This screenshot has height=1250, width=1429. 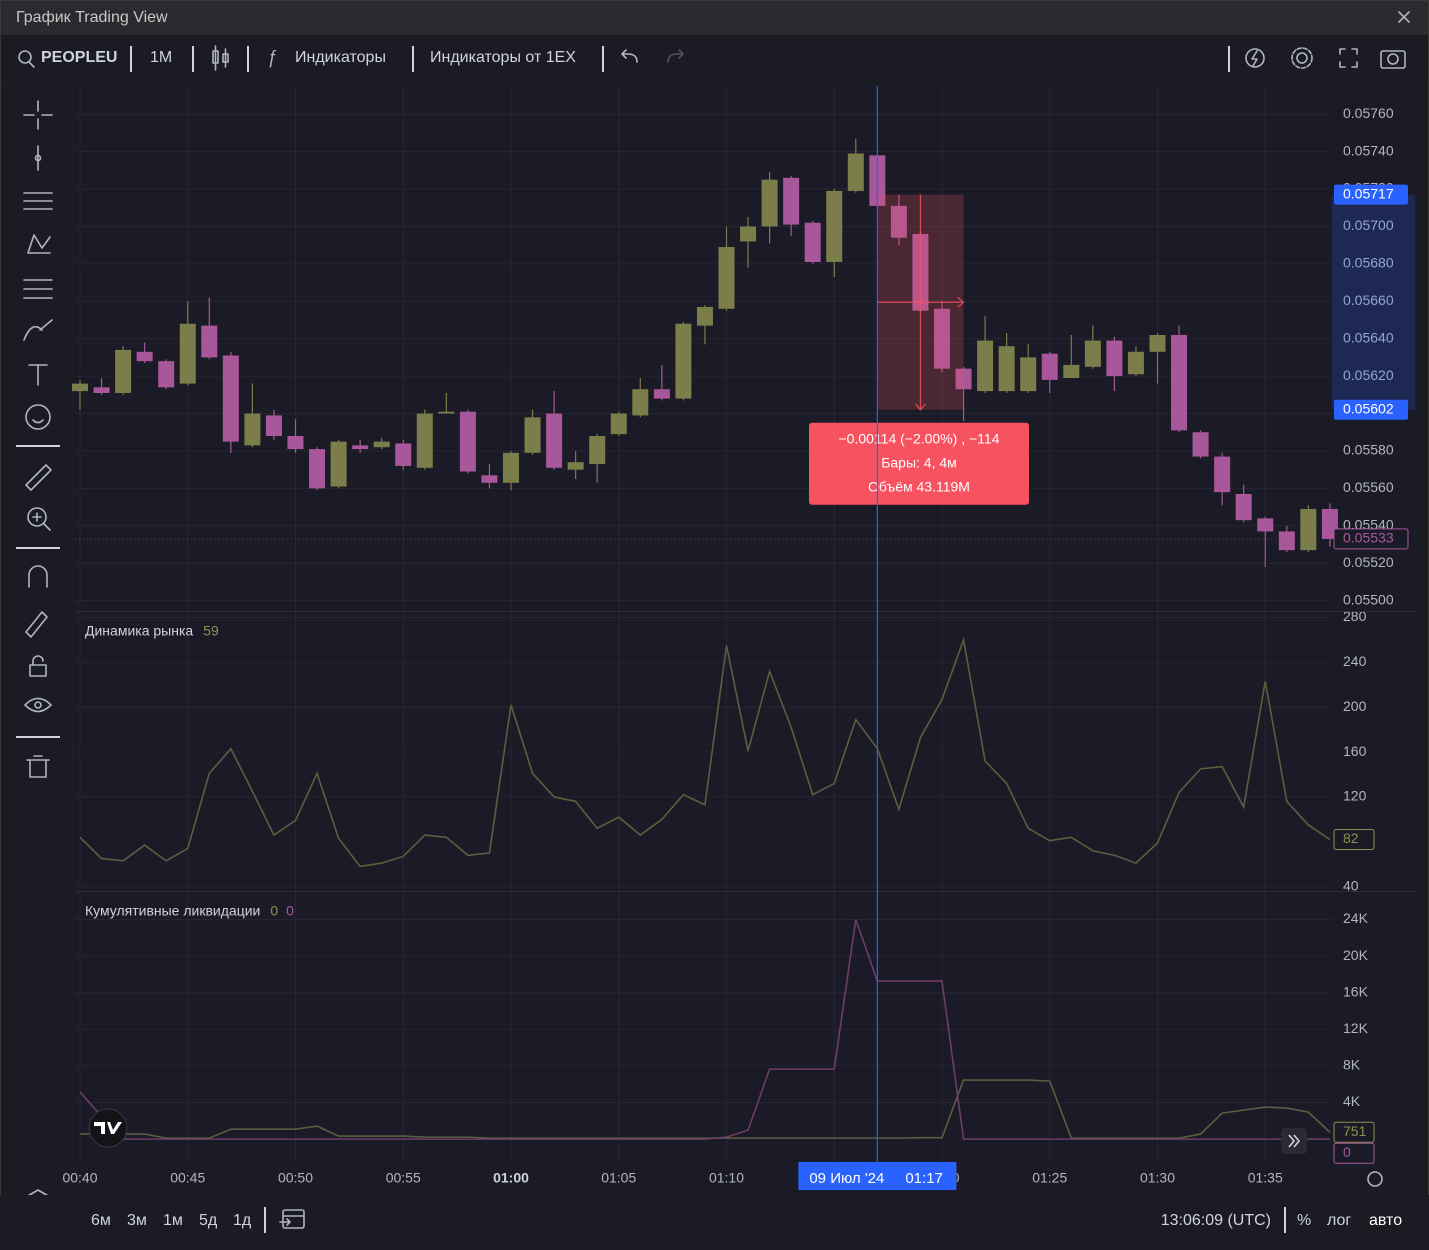 I want to click on log-toggle: лог, so click(x=1339, y=1220).